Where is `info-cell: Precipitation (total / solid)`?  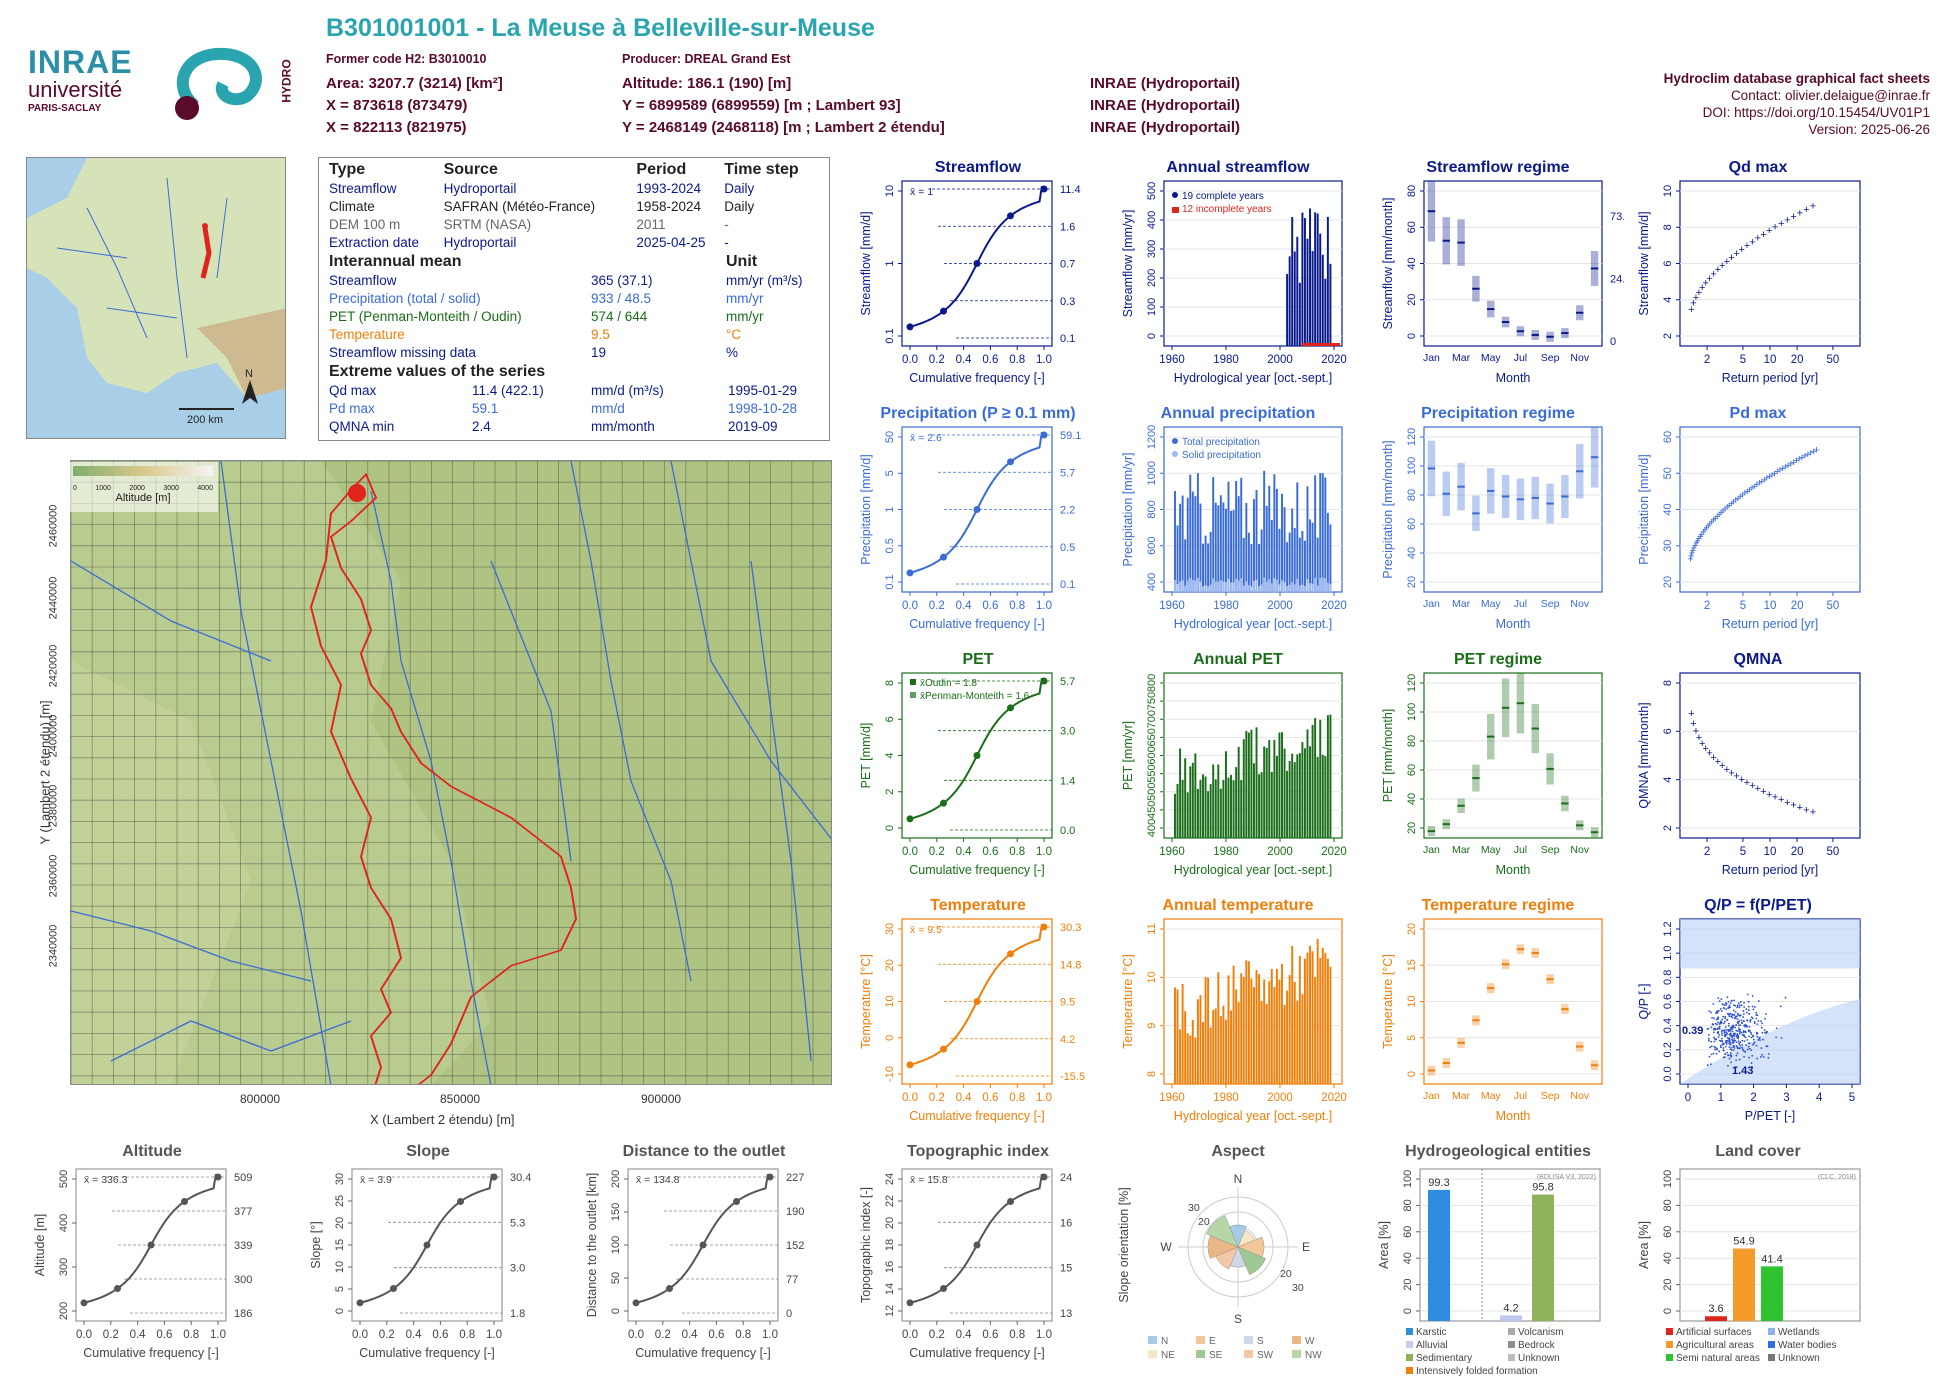 info-cell: Precipitation (total / solid) is located at coordinates (405, 298).